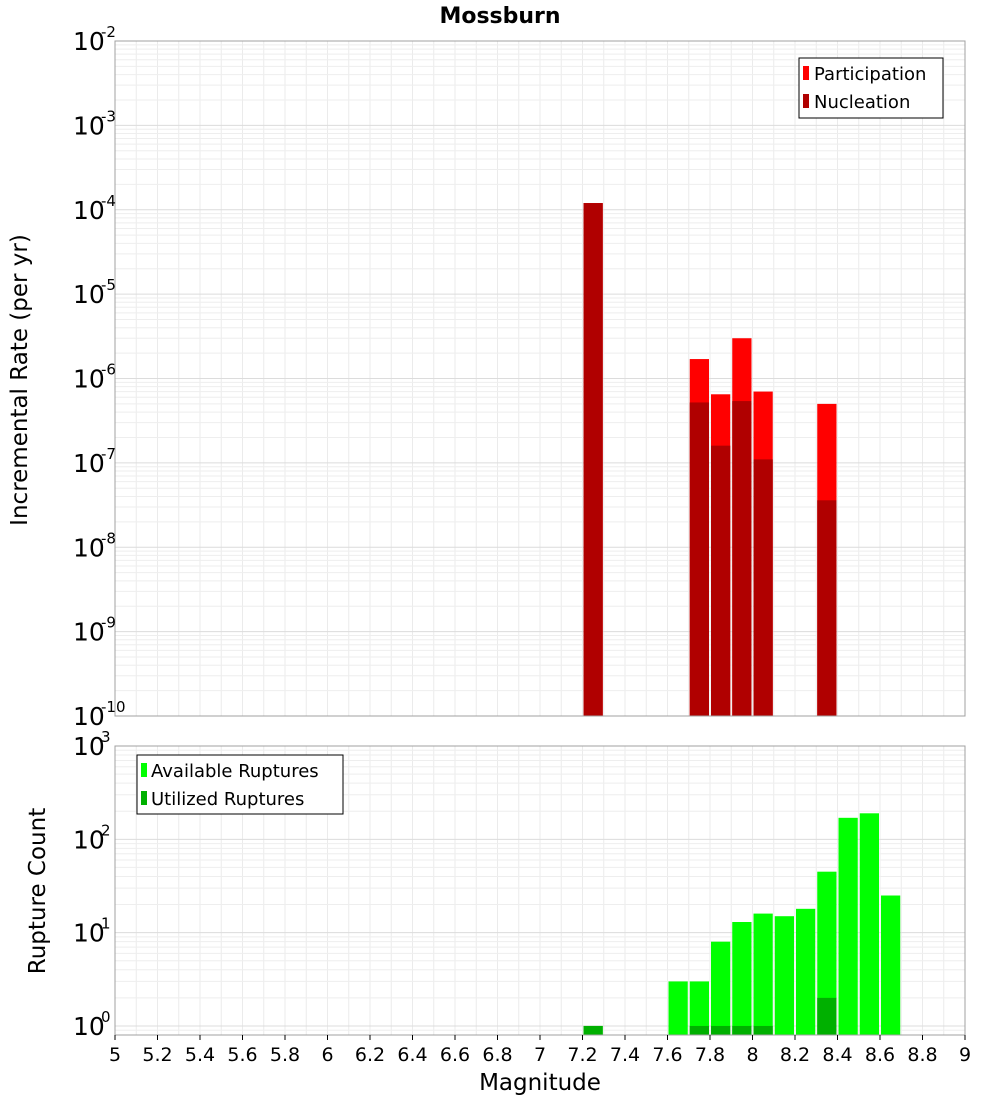 Image resolution: width=1000 pixels, height=1100 pixels. Describe the element at coordinates (710, 459) in the screenshot. I see `top-bars` at that location.